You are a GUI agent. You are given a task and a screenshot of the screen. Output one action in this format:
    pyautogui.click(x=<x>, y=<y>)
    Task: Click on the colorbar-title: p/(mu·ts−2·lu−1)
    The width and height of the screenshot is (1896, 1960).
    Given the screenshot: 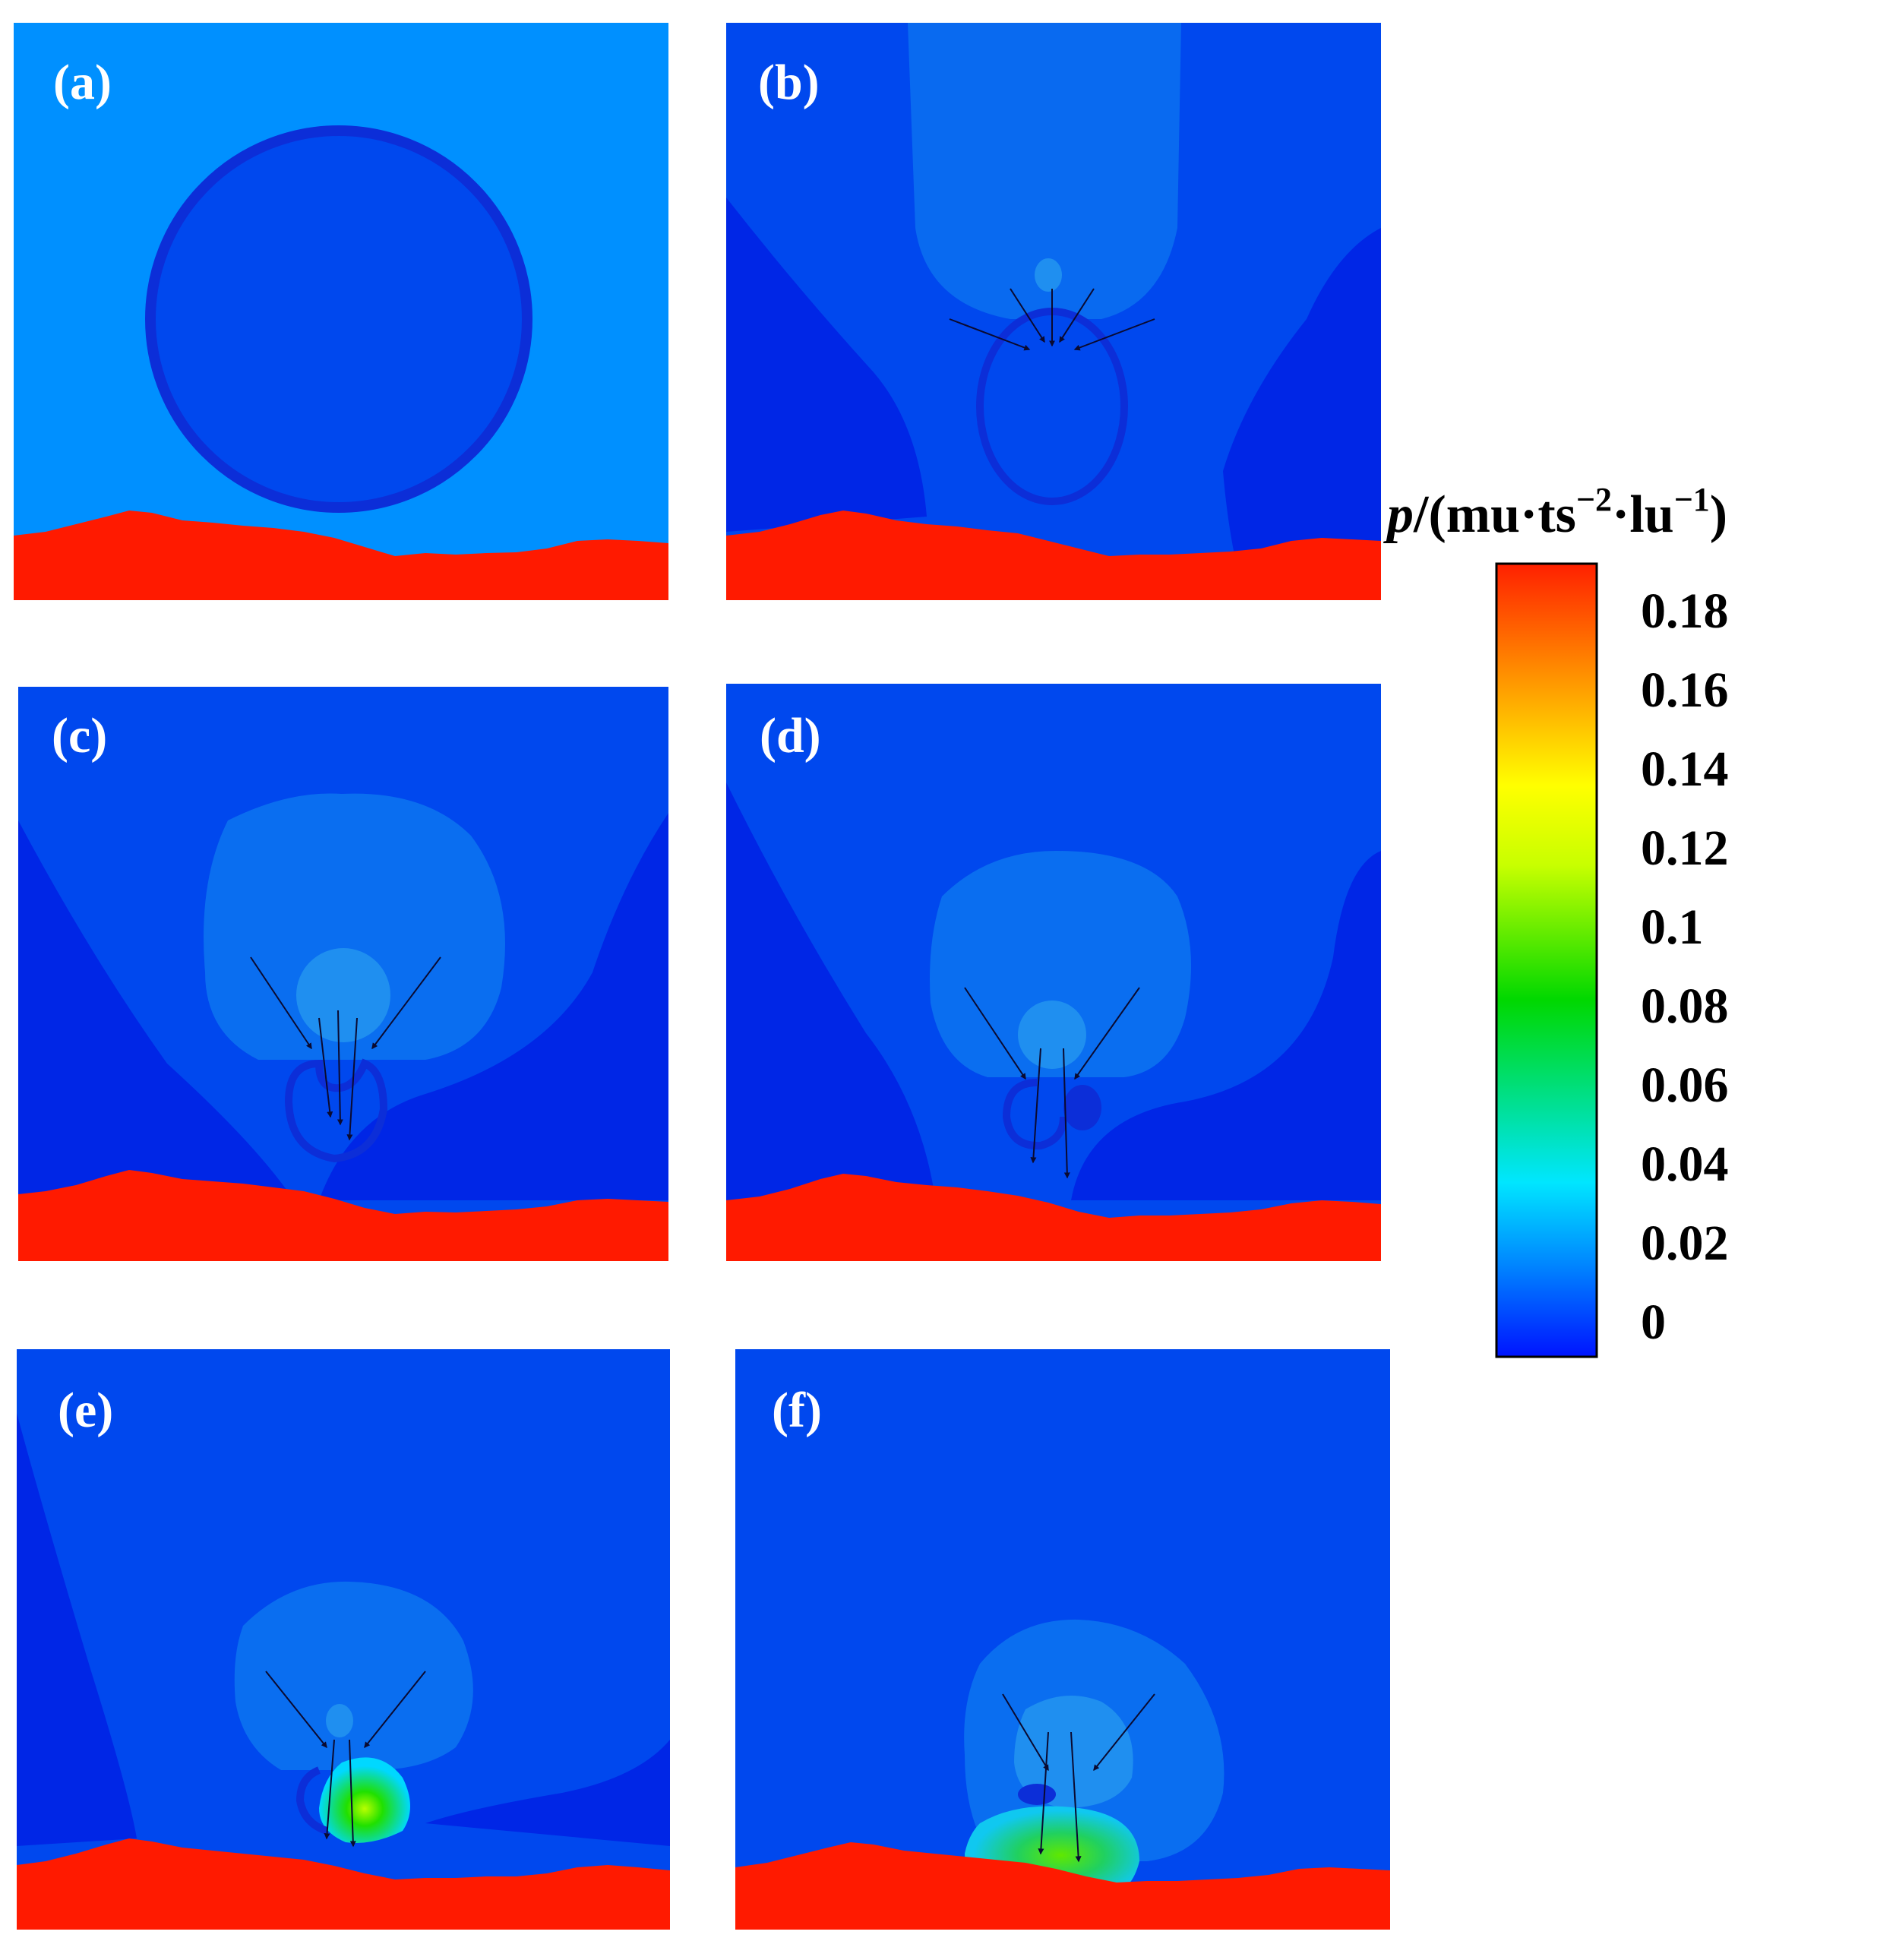 What is the action you would take?
    pyautogui.click(x=1555, y=512)
    